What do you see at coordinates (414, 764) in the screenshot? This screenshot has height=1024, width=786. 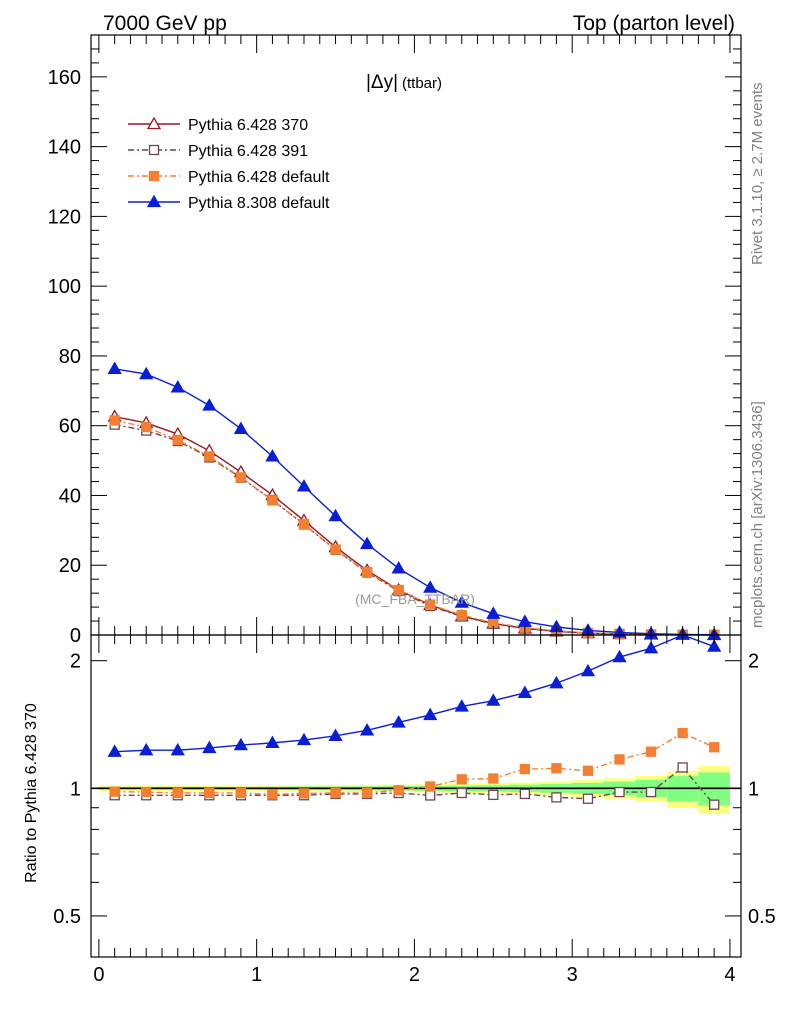 I see `ratio-line-pdef` at bounding box center [414, 764].